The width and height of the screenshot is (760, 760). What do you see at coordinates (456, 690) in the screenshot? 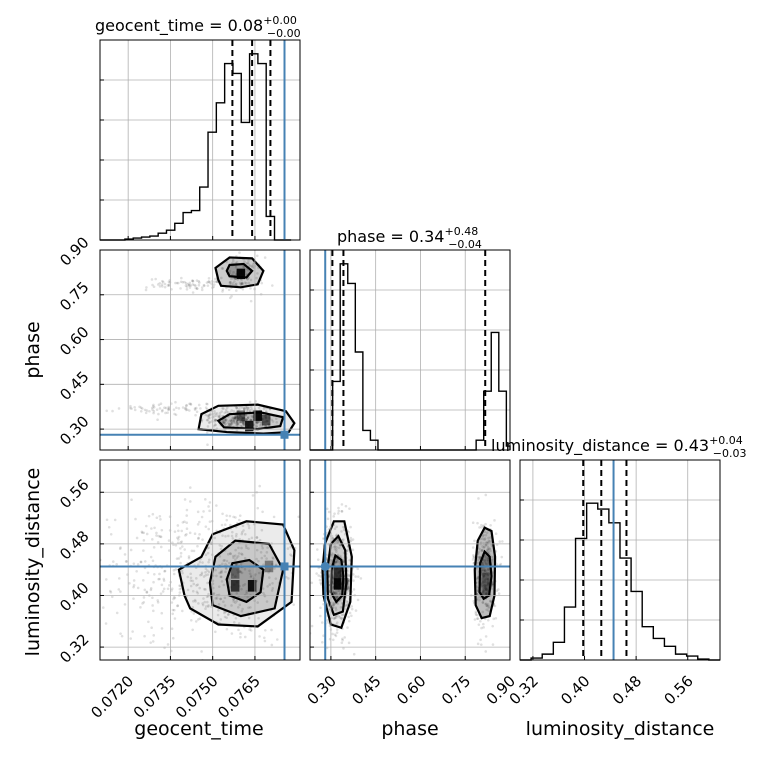
I see `x-tick-label: 0.75` at bounding box center [456, 690].